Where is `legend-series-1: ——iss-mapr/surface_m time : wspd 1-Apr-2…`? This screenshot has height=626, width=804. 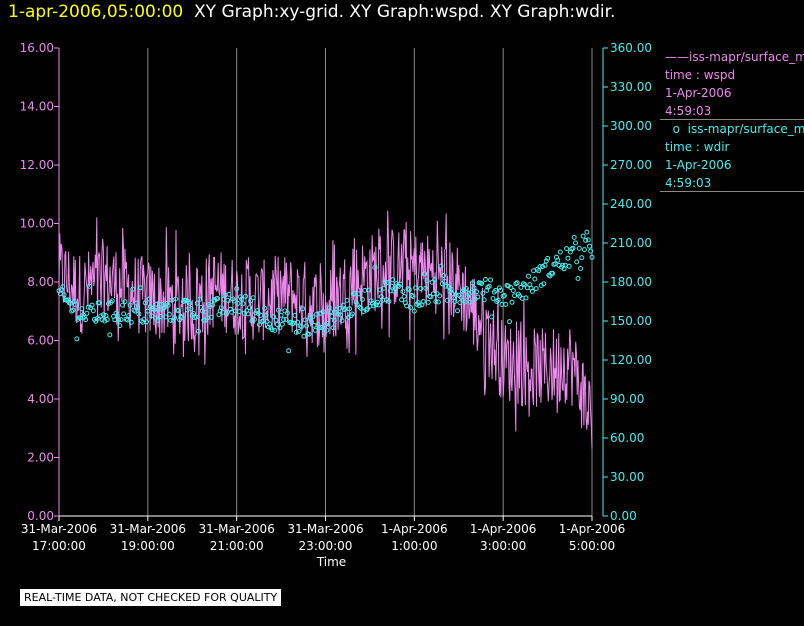 legend-series-1: ——iss-mapr/surface_m time : wspd 1-Apr-2… is located at coordinates (734, 84).